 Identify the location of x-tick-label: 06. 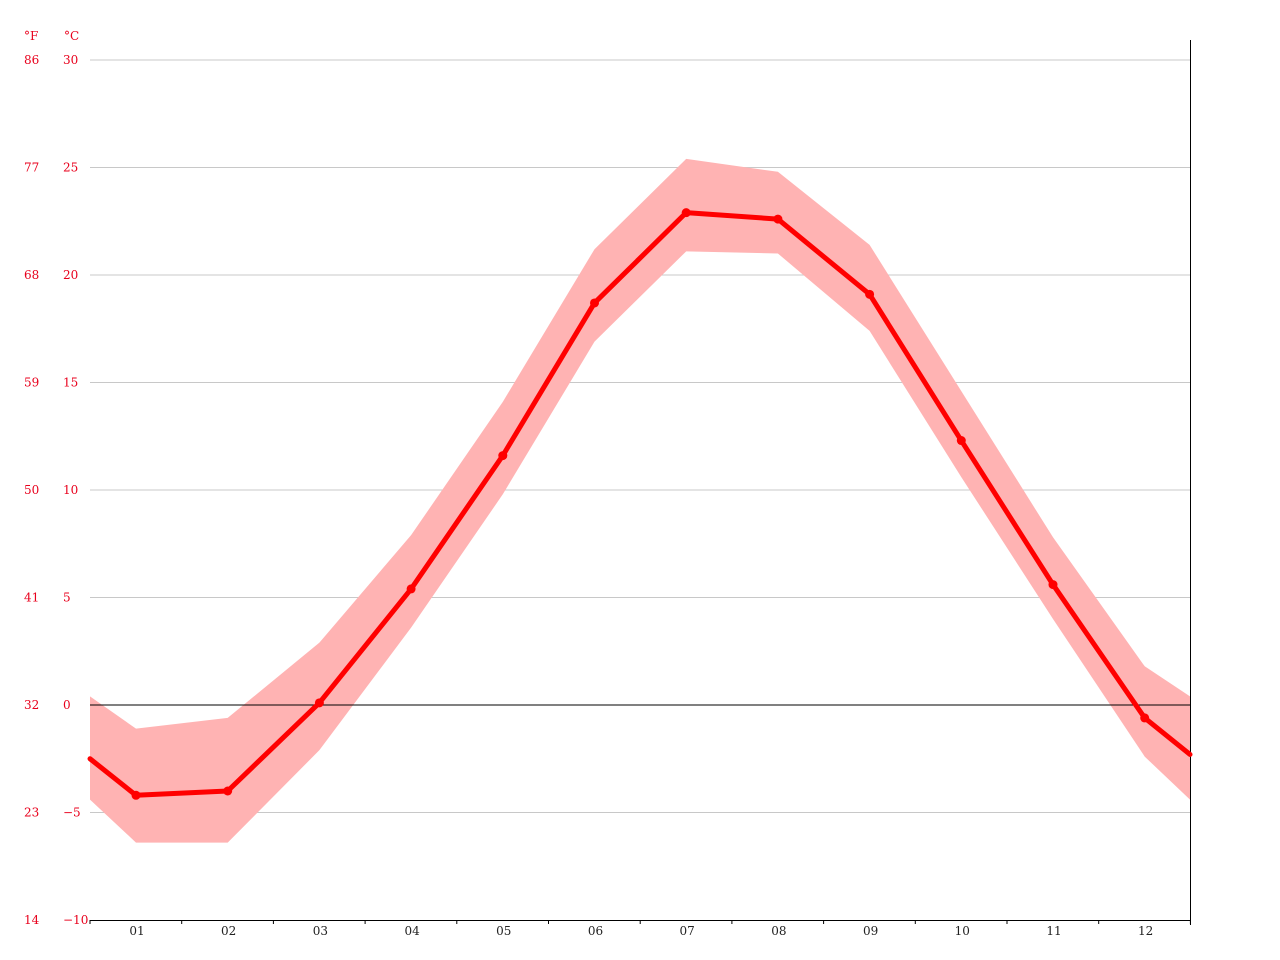
(595, 931).